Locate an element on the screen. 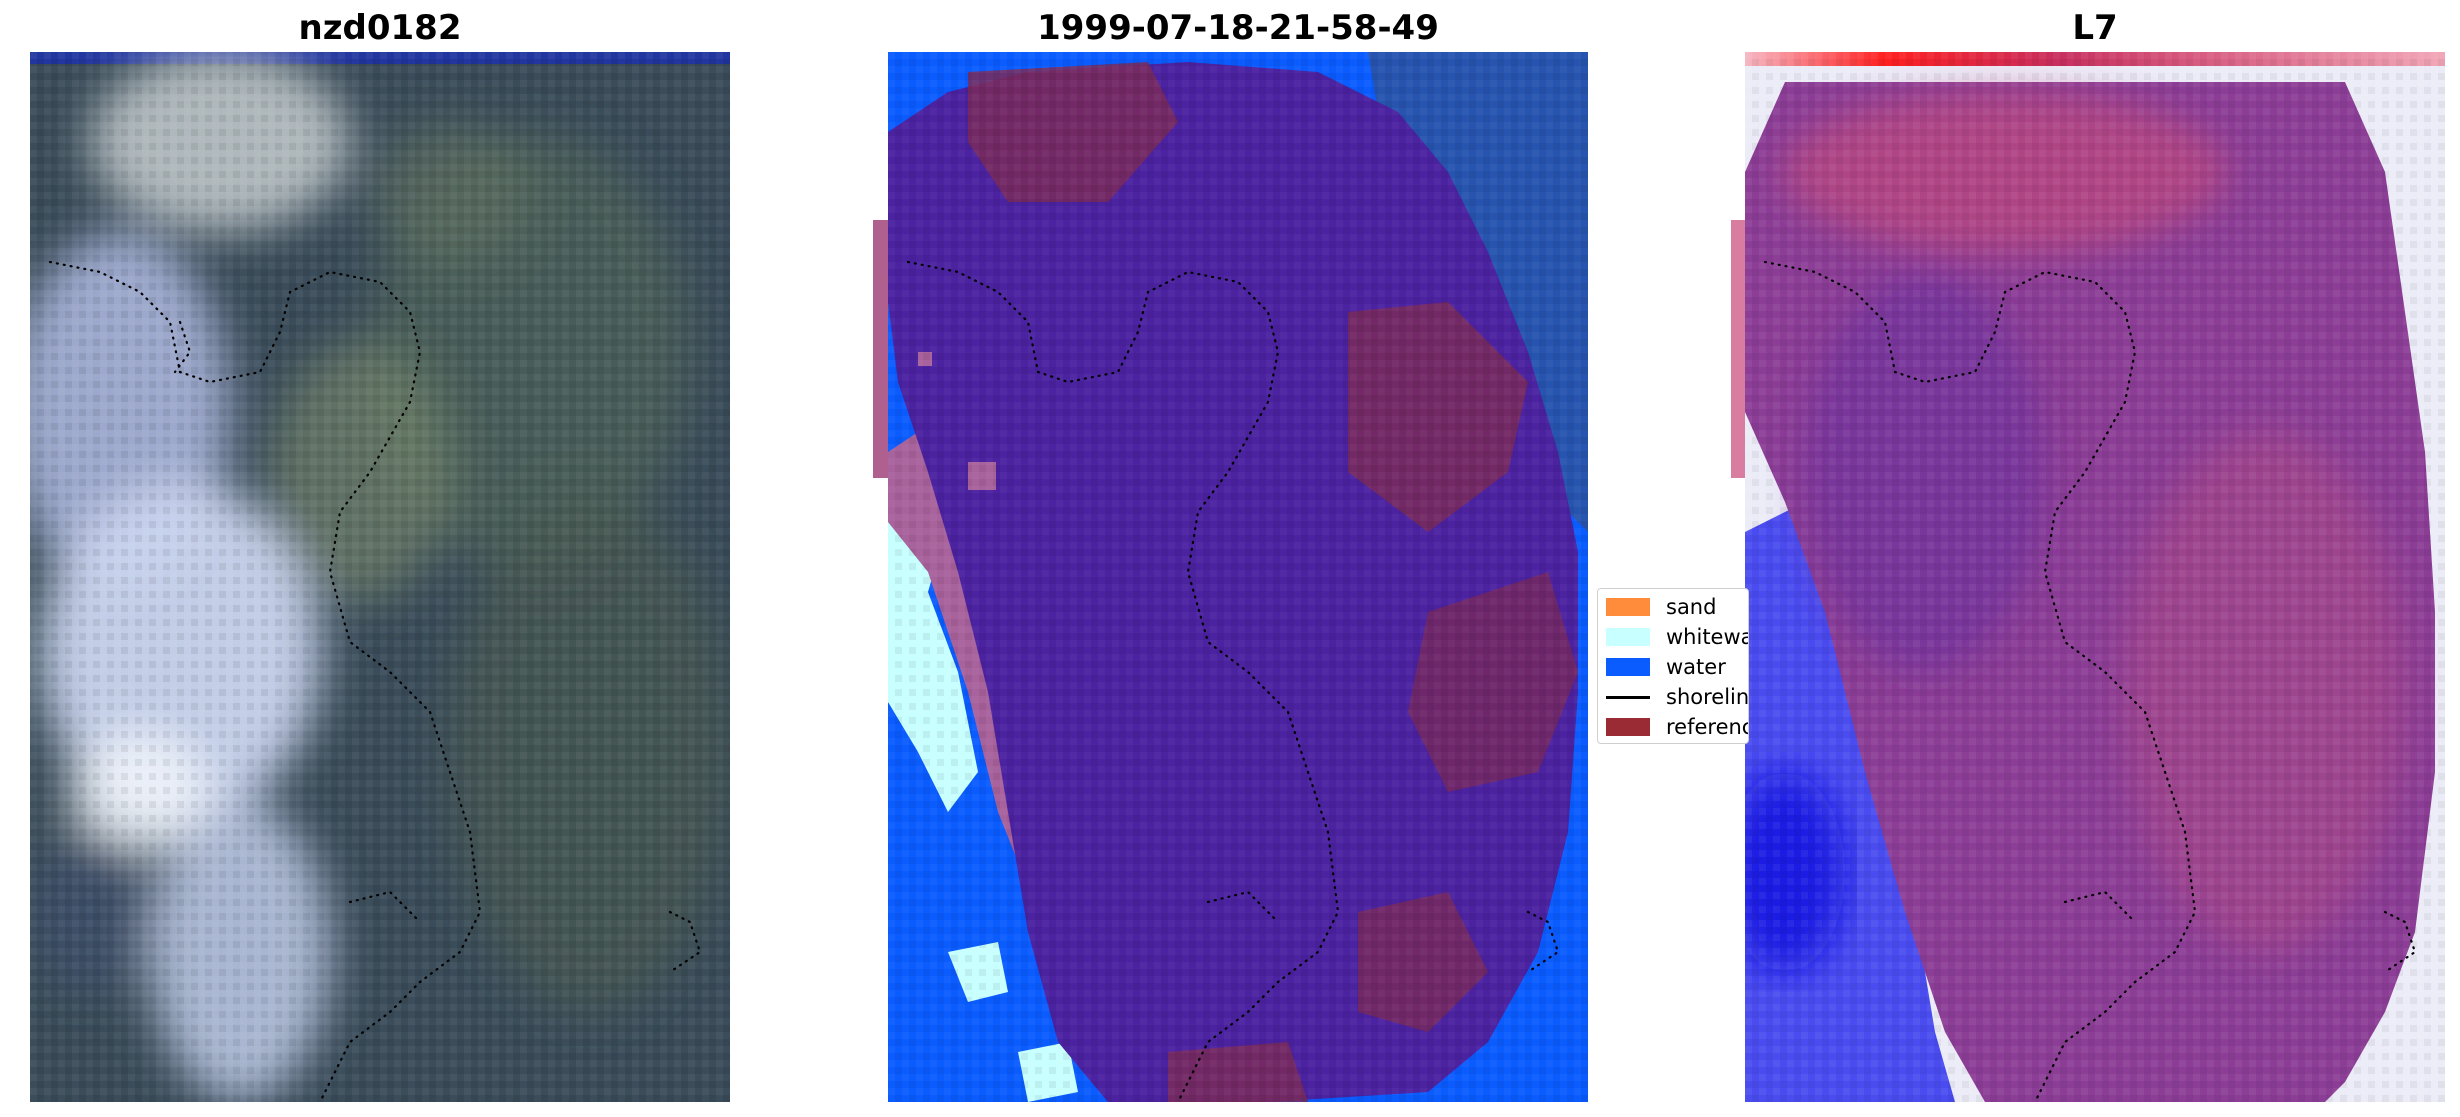  legend-label: water is located at coordinates (1696, 667).